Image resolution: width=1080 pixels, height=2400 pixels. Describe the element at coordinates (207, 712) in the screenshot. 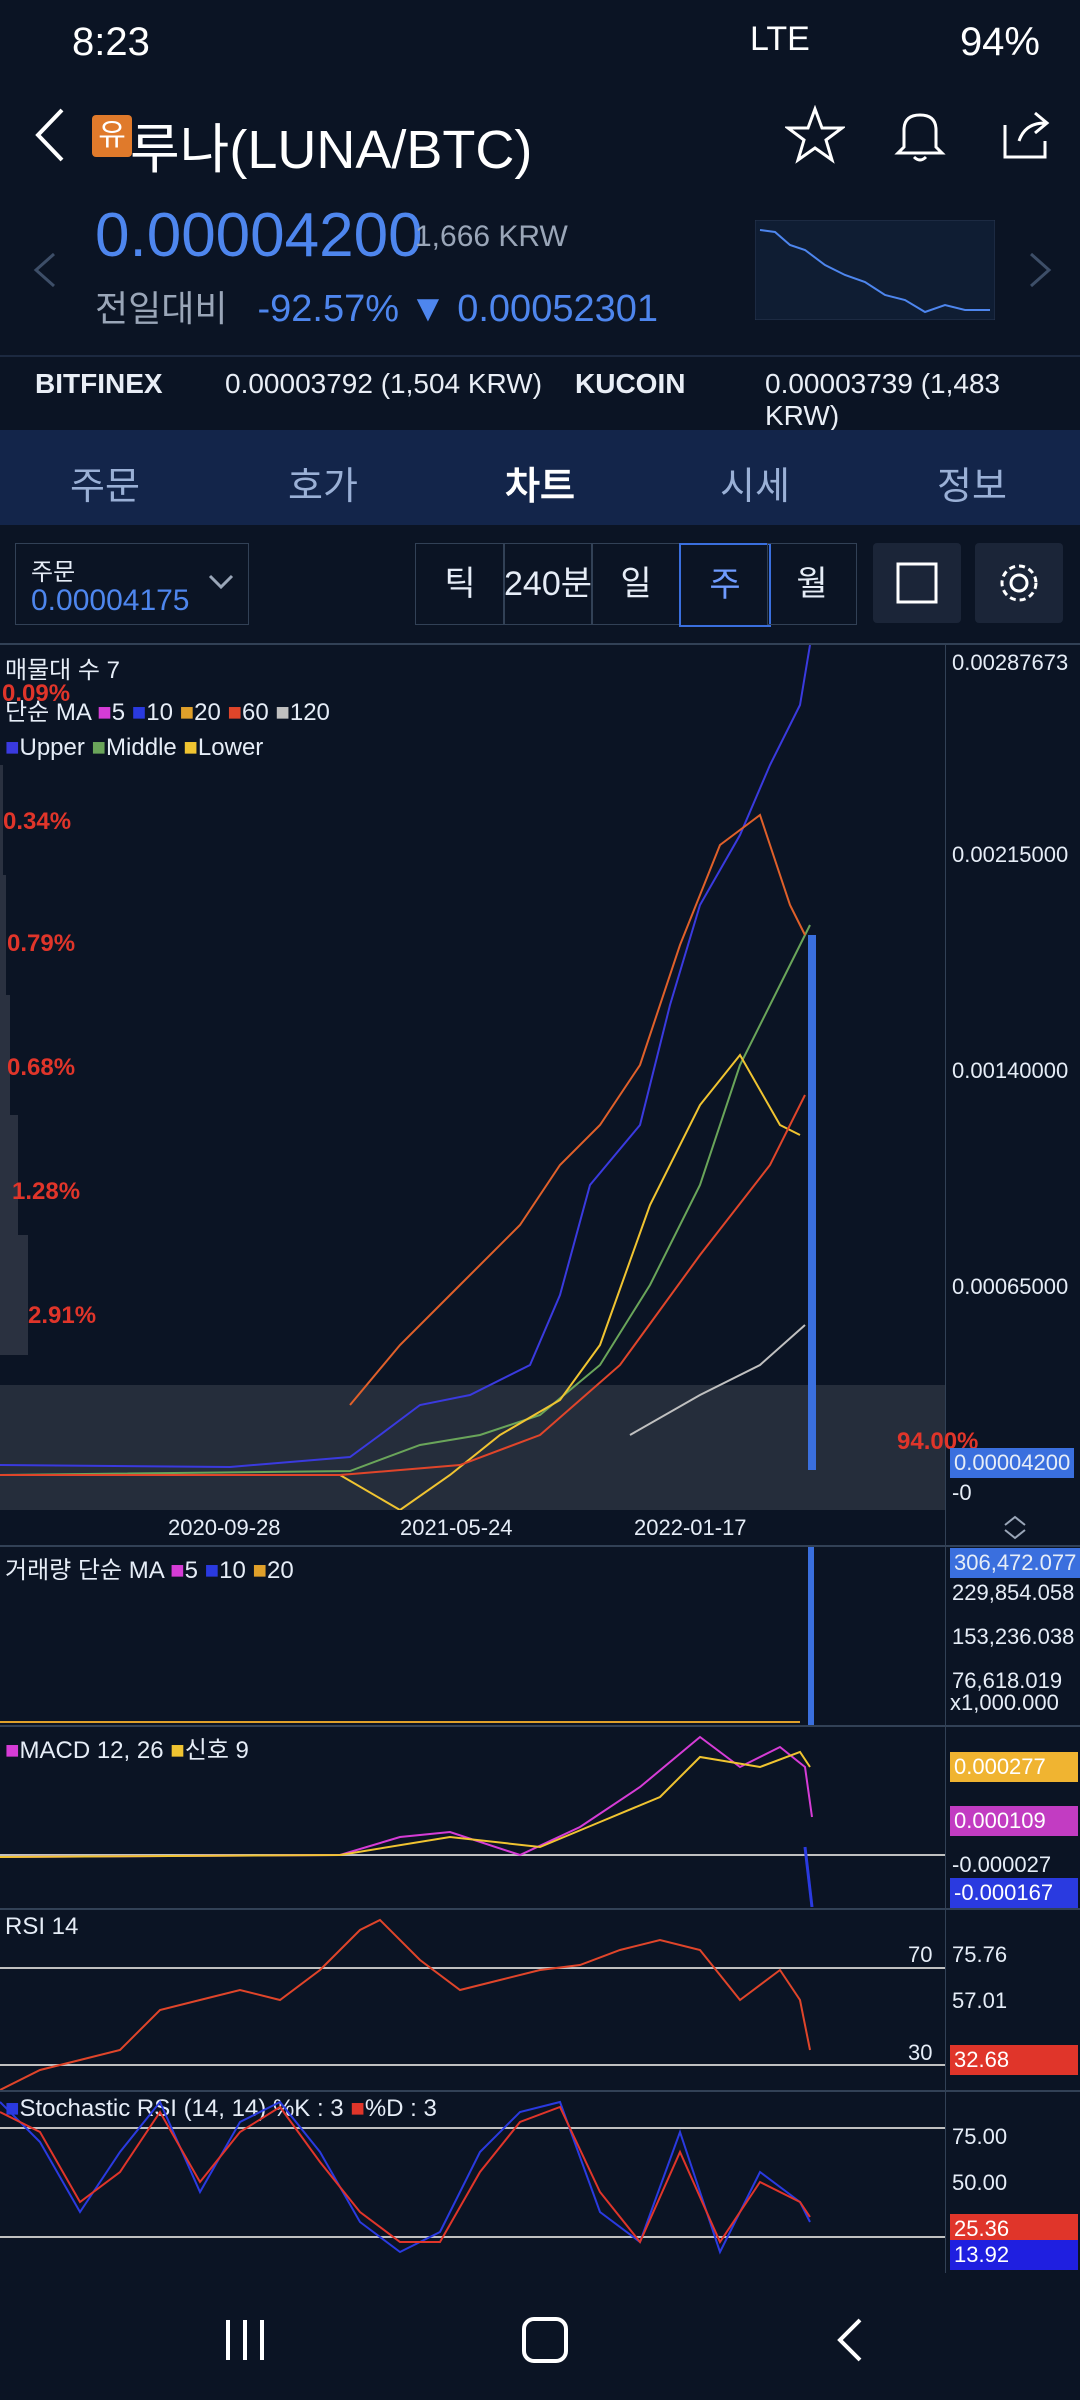

I see `legend-ma-20: 20` at that location.